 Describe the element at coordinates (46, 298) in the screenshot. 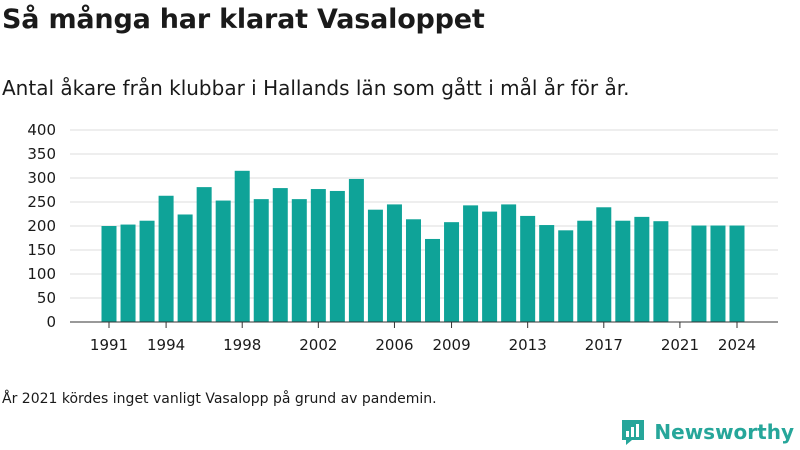

I see `y-tick-label: 50` at that location.